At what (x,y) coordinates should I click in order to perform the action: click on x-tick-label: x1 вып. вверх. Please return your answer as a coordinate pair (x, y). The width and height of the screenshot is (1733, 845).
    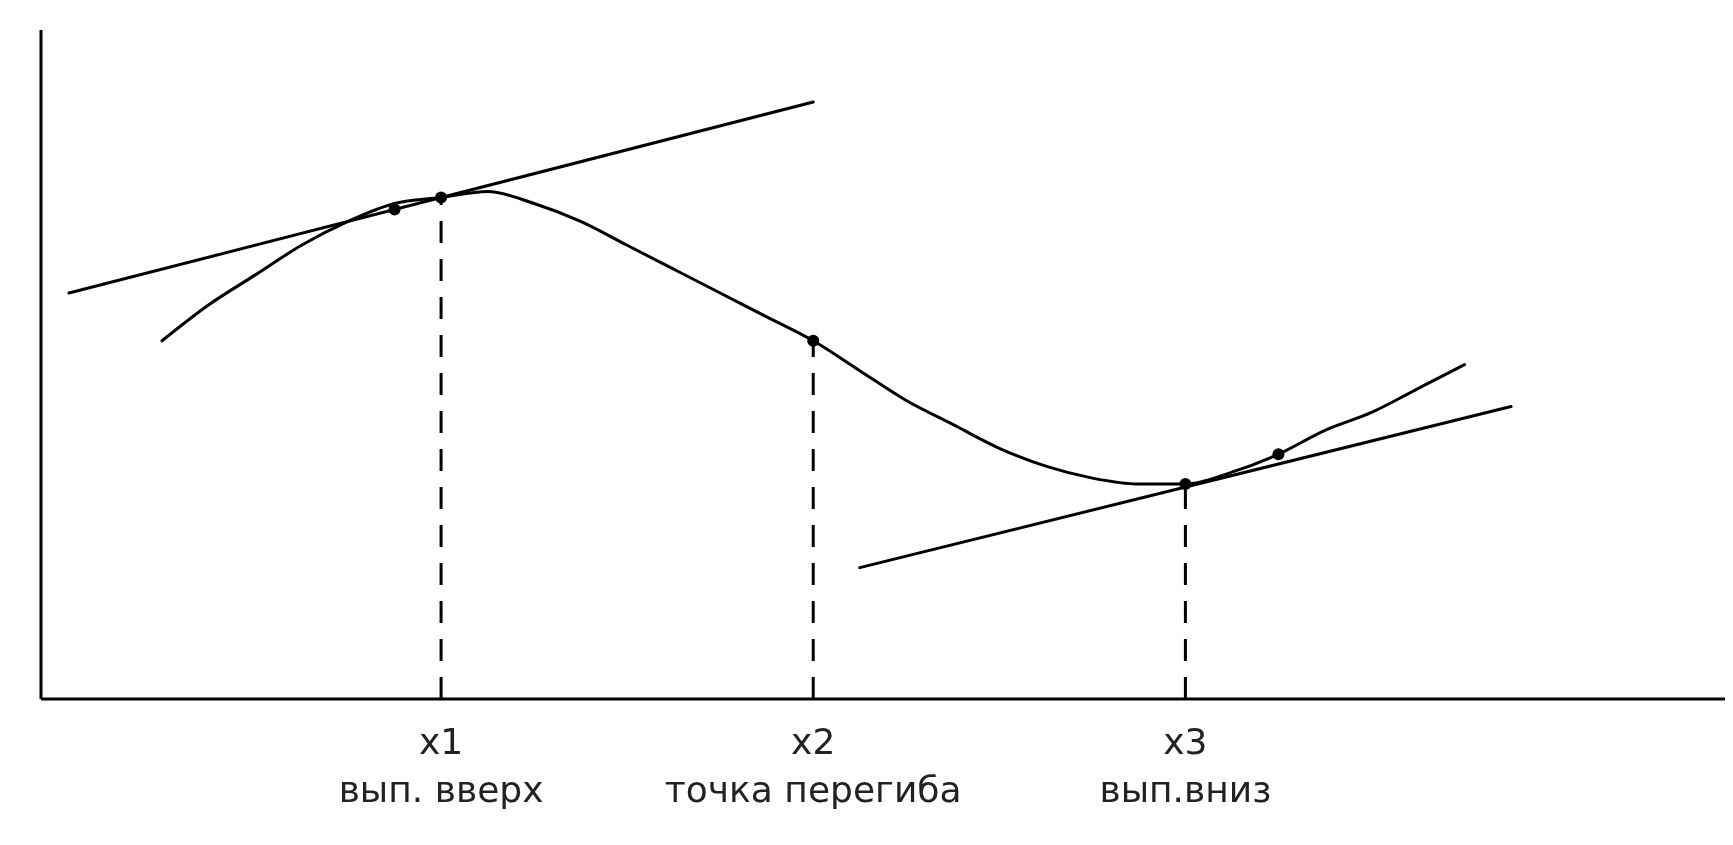
    Looking at the image, I should click on (441, 765).